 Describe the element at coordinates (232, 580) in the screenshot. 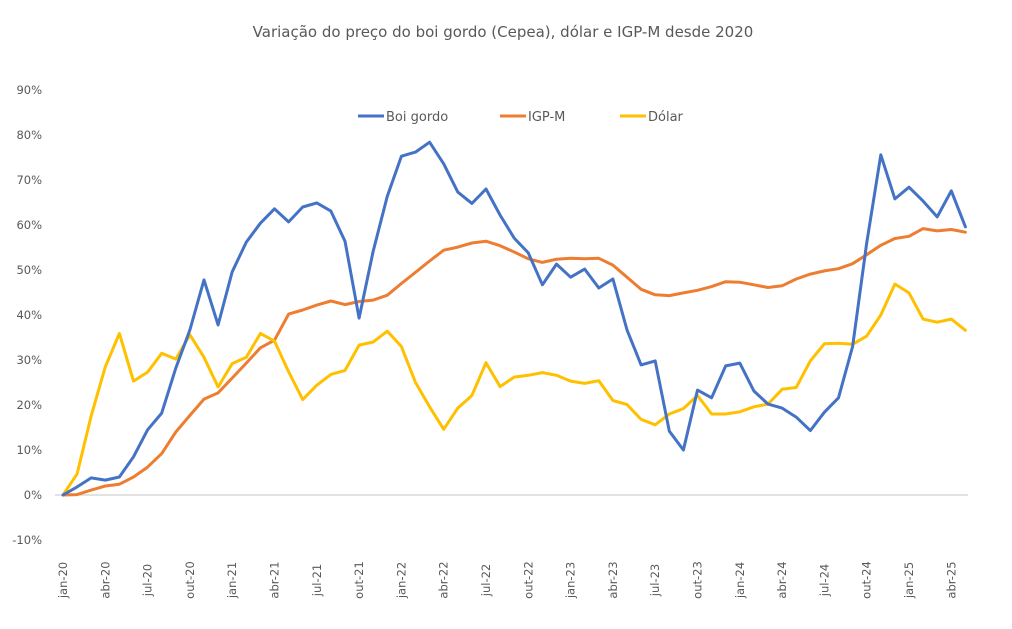

I see `x-tick-label: jan-21` at that location.